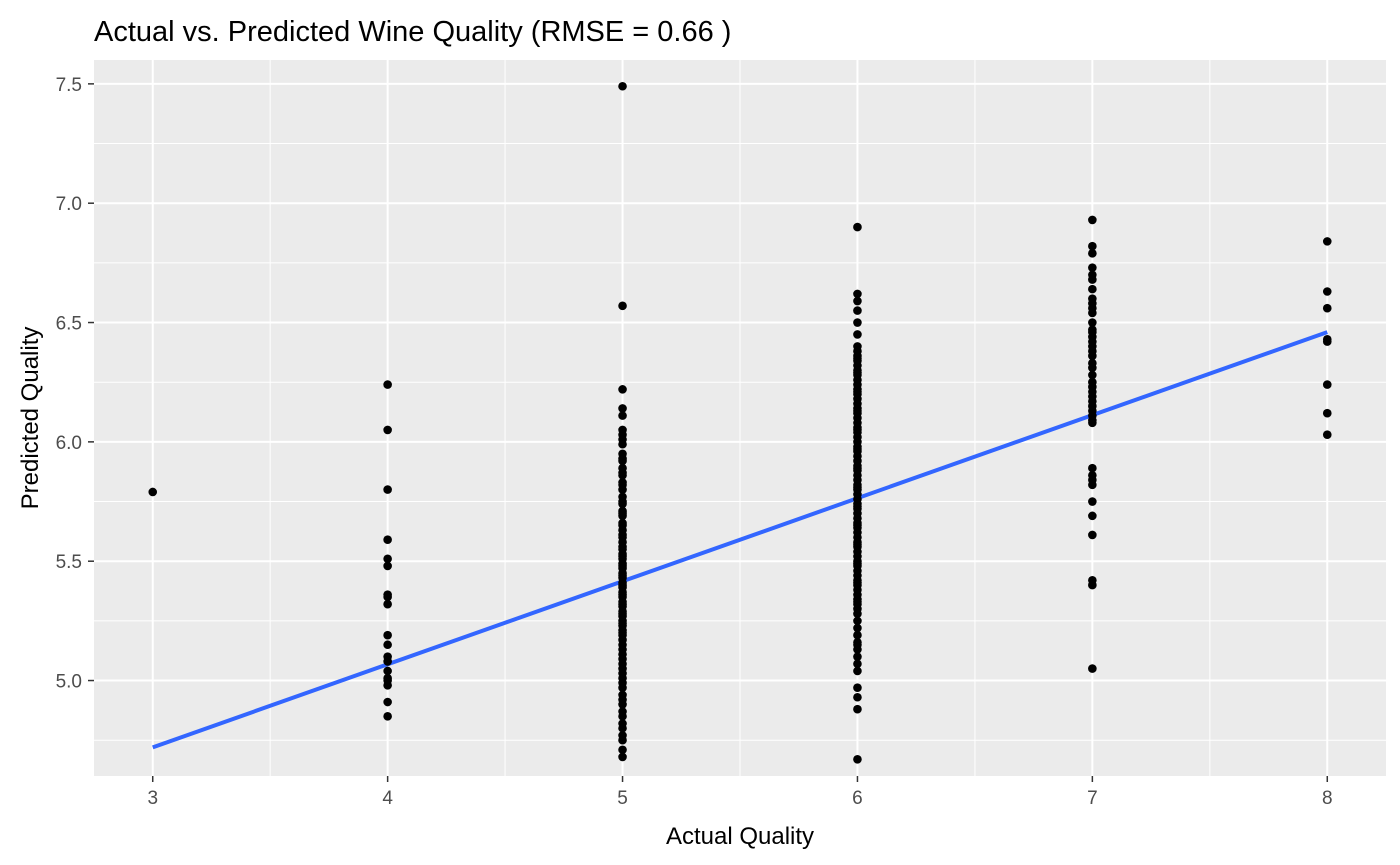  I want to click on y-axis-title: Predicted Quality, so click(30, 418).